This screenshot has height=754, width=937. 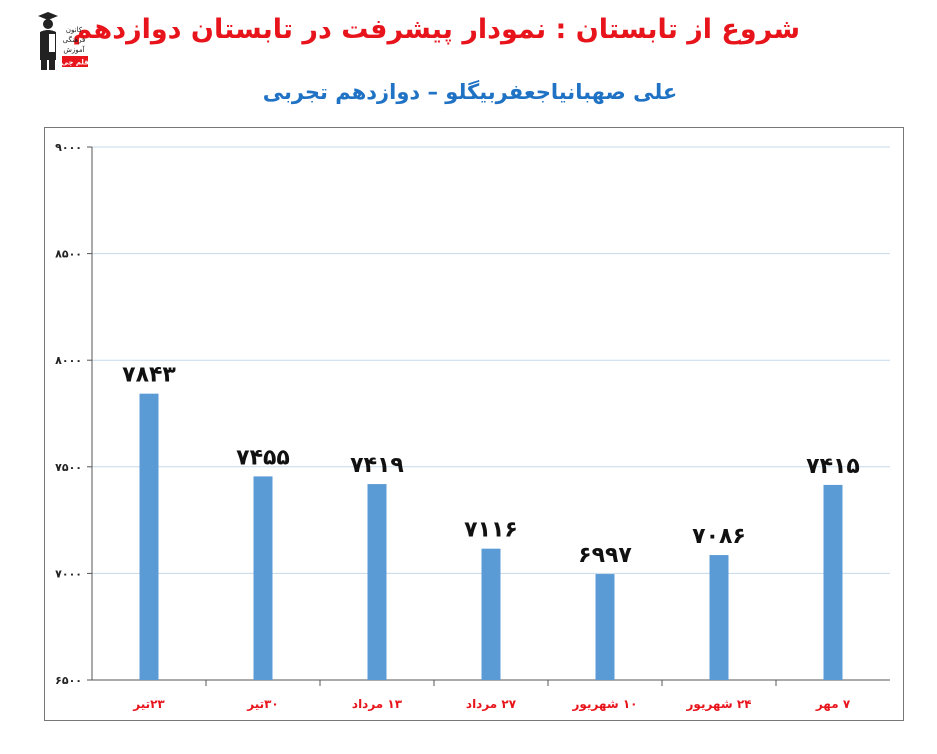 What do you see at coordinates (74, 39) in the screenshot?
I see `logo-text-line: فرهنگی` at bounding box center [74, 39].